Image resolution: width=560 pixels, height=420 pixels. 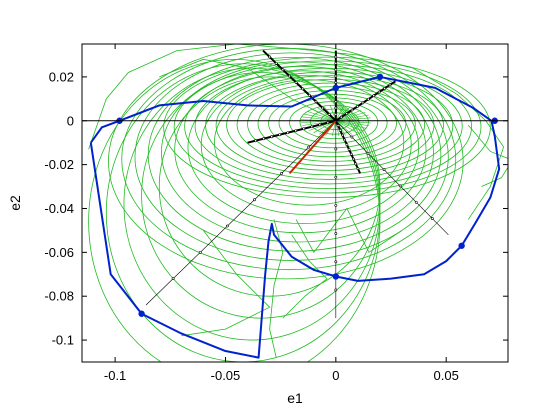 I want to click on y-tick-label: -0.1, so click(x=63, y=340).